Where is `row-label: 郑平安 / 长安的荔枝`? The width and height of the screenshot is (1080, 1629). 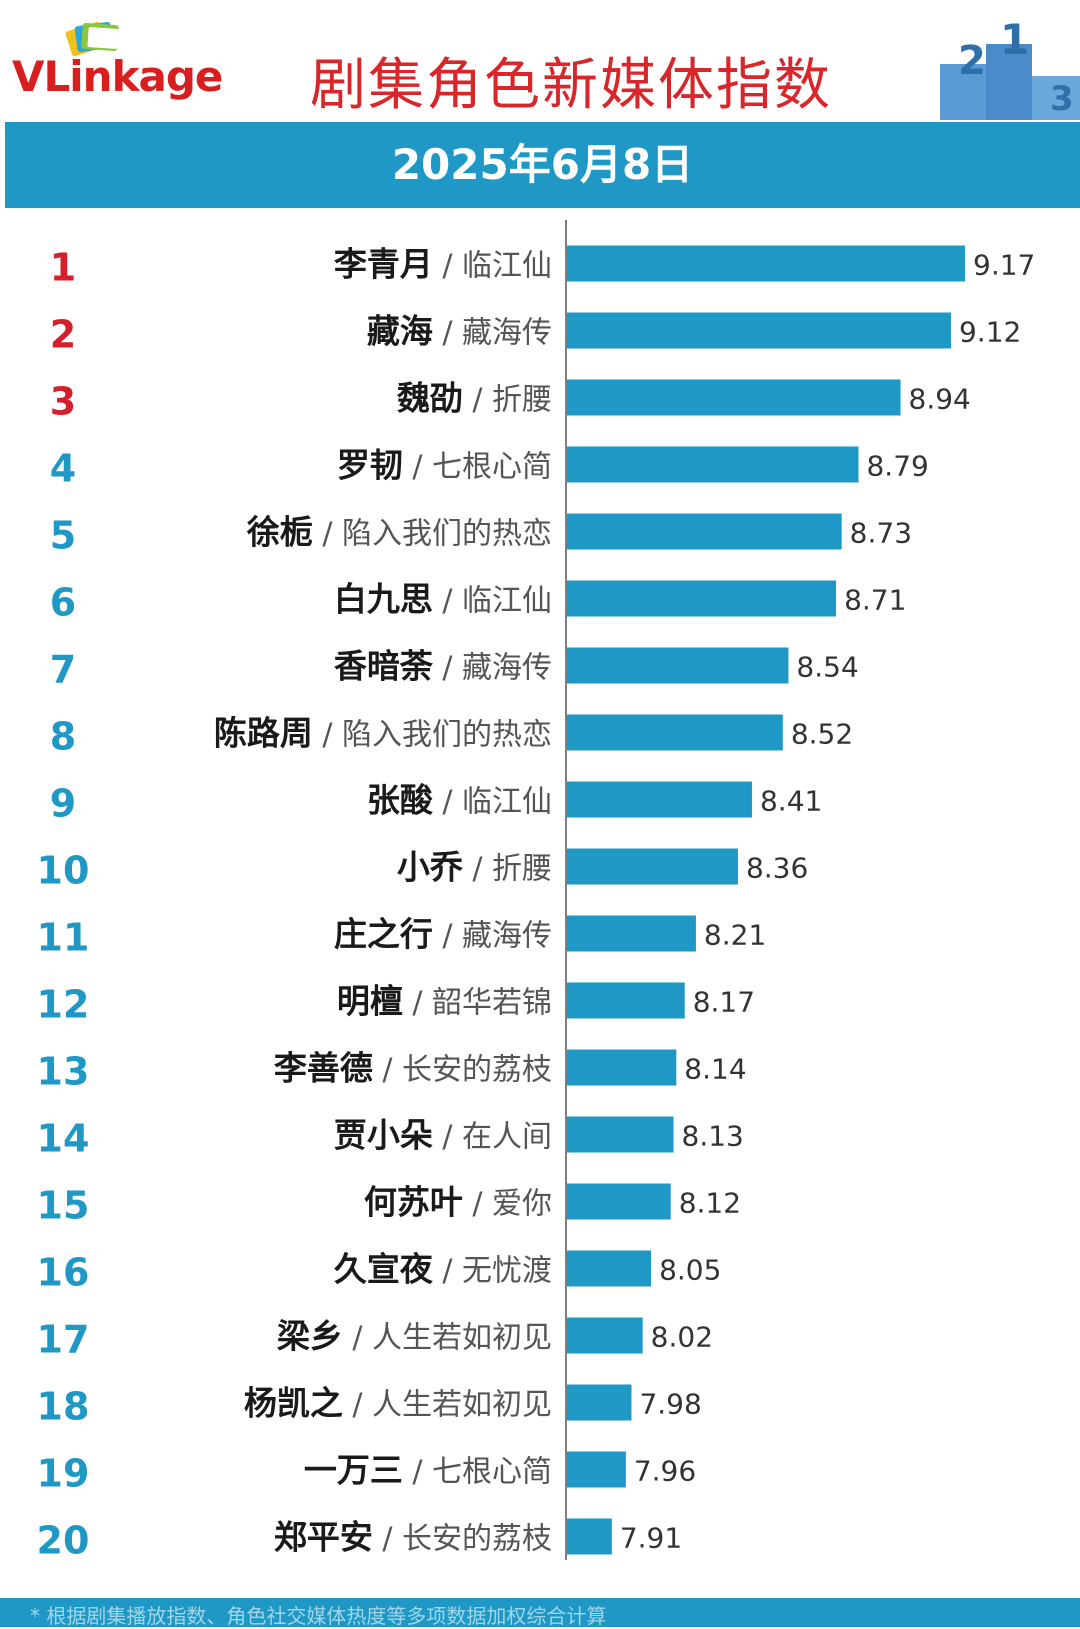 row-label: 郑平安 / 长安的荔枝 is located at coordinates (413, 1537).